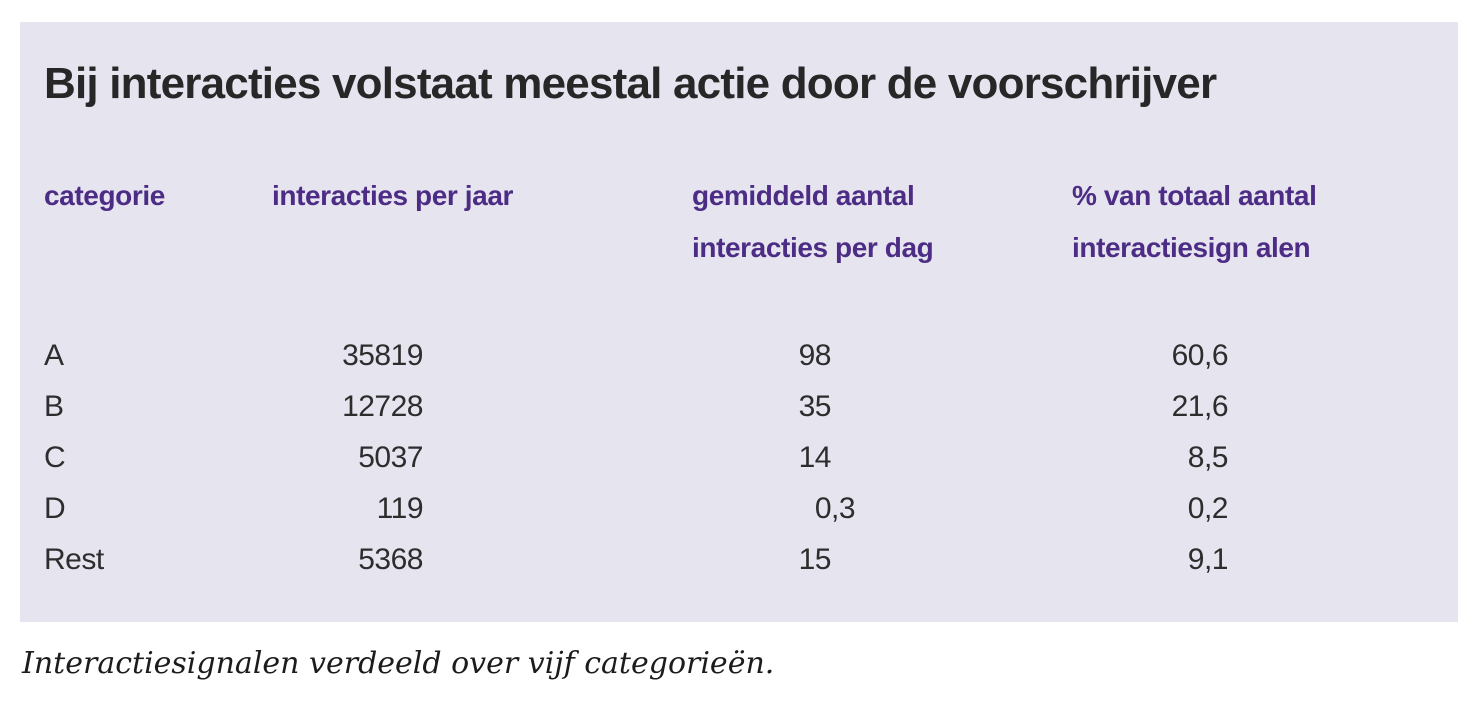 The height and width of the screenshot is (710, 1478). Describe the element at coordinates (74, 559) in the screenshot. I see `row-category: Rest` at that location.